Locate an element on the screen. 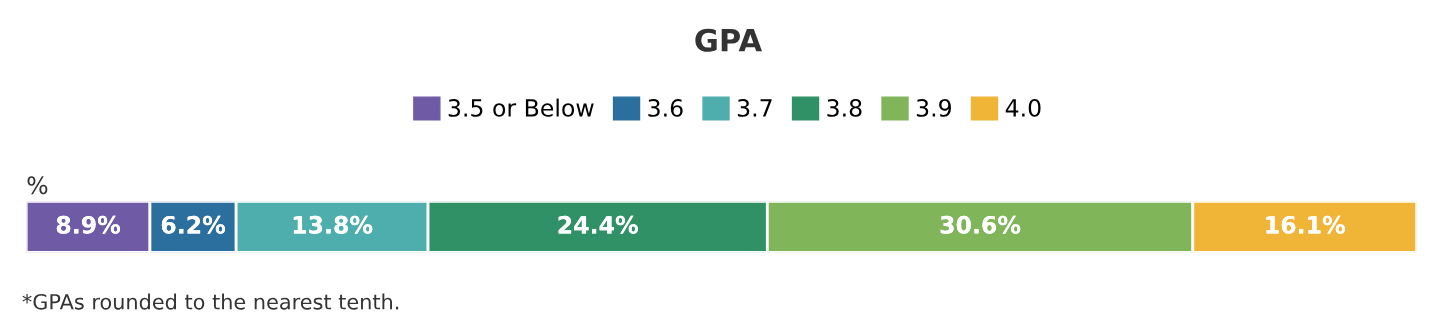 The image size is (1456, 330). data-label: 8.9% is located at coordinates (88, 224).